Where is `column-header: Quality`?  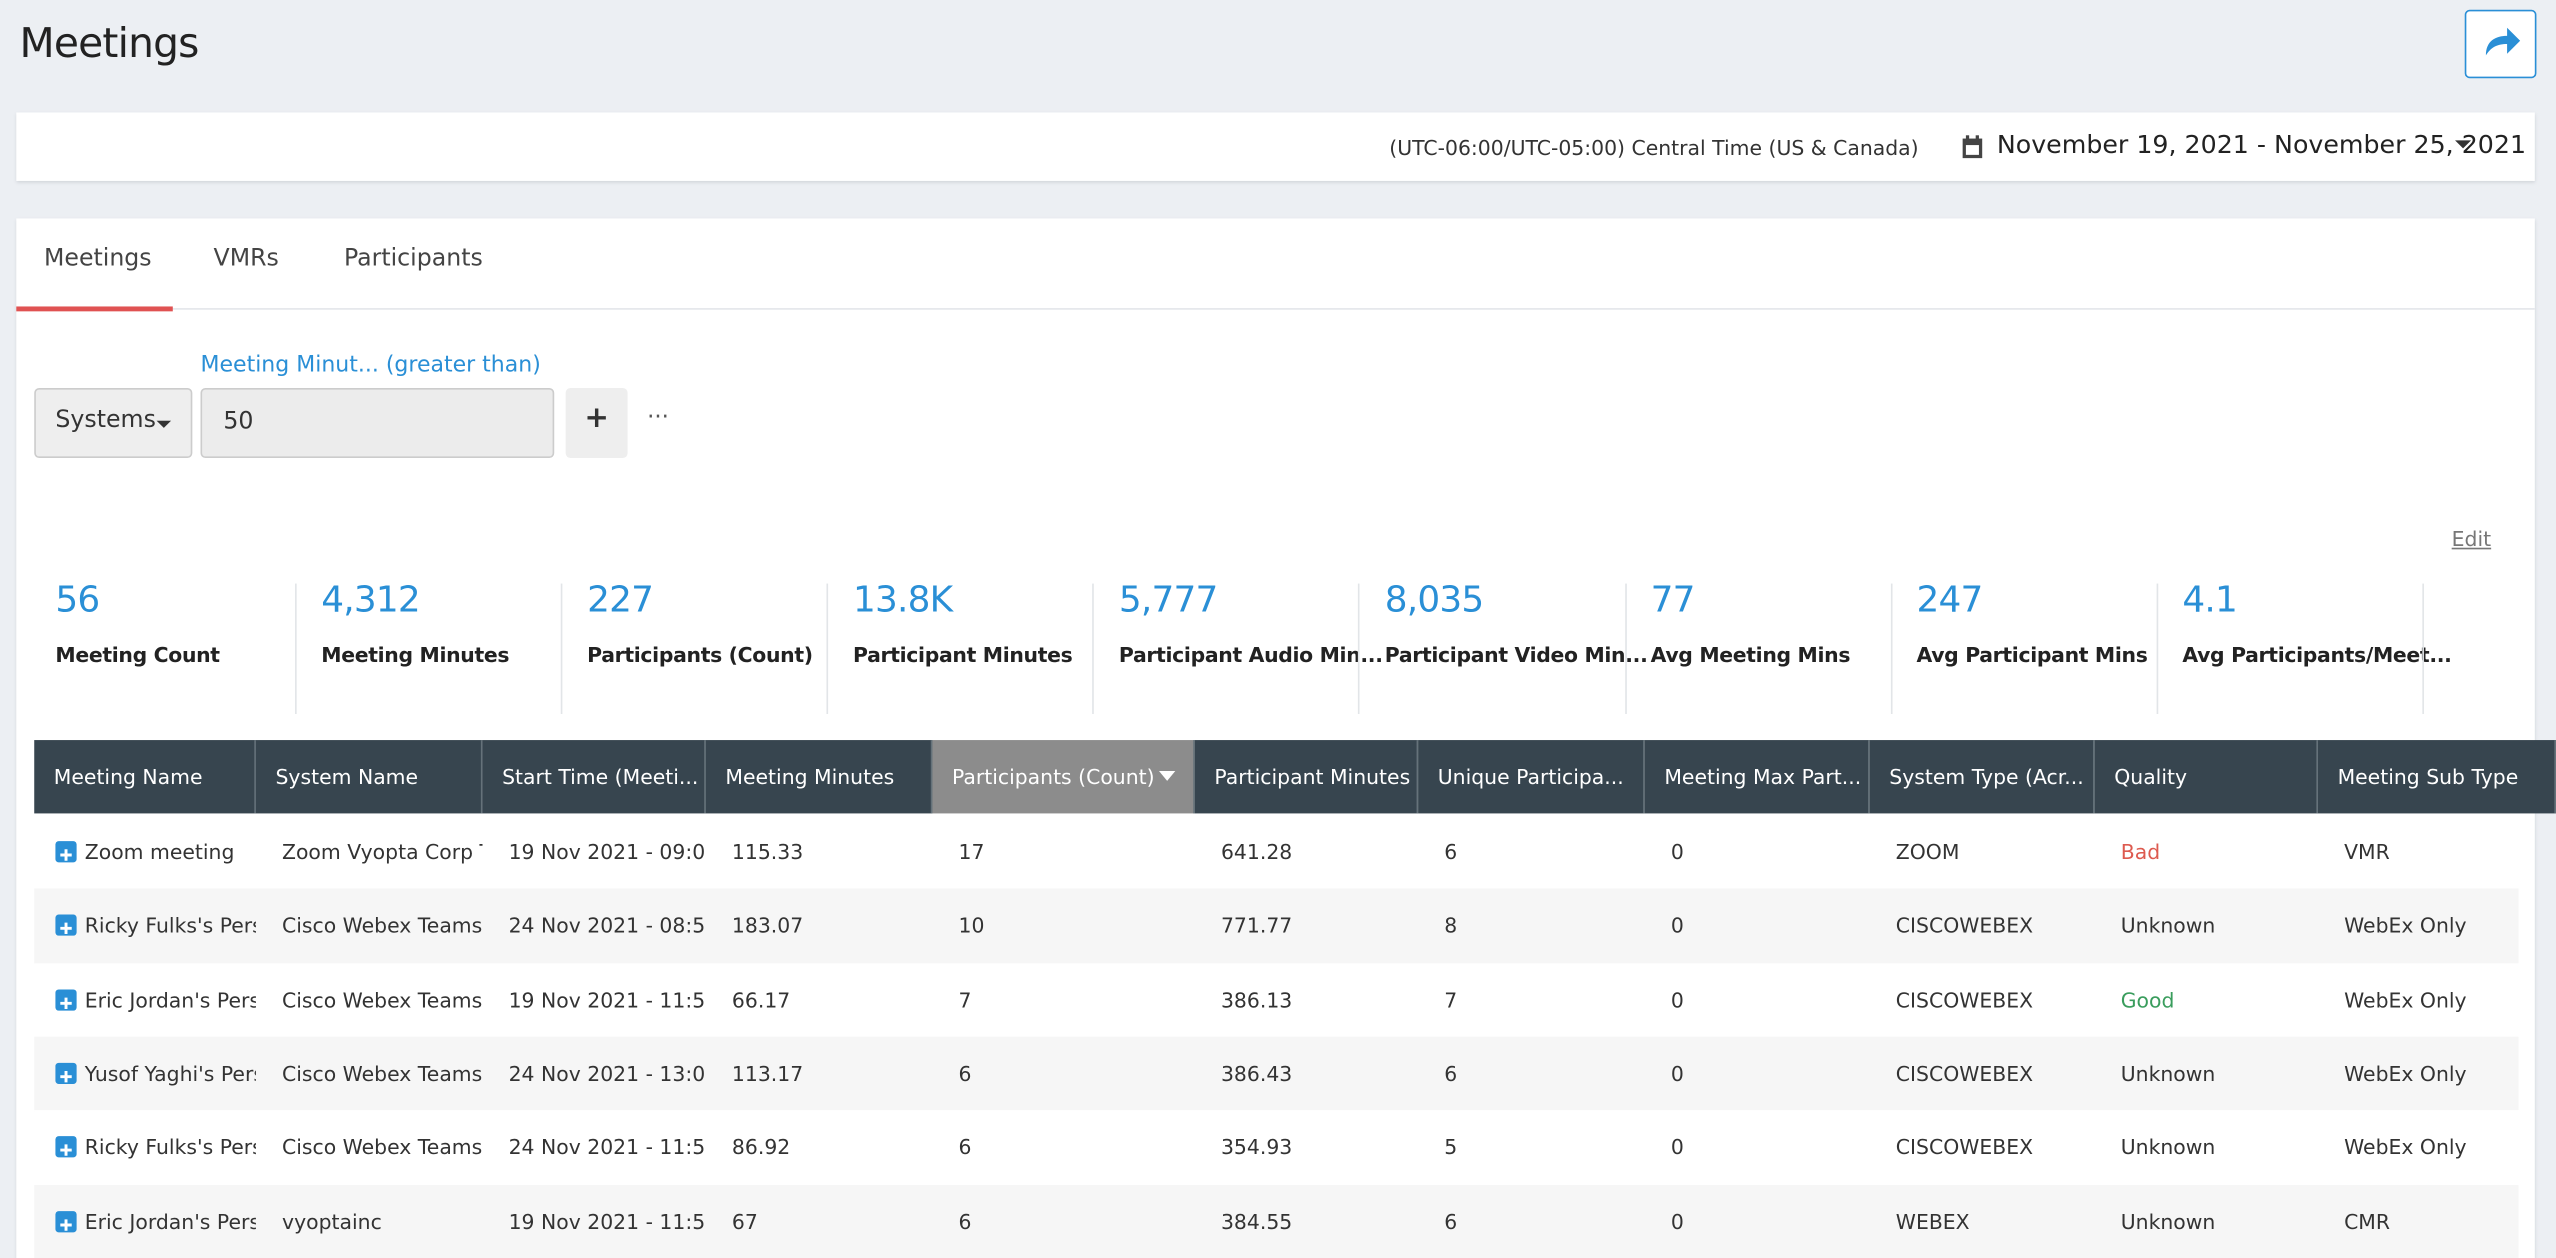
column-header: Quality is located at coordinates (2206, 777).